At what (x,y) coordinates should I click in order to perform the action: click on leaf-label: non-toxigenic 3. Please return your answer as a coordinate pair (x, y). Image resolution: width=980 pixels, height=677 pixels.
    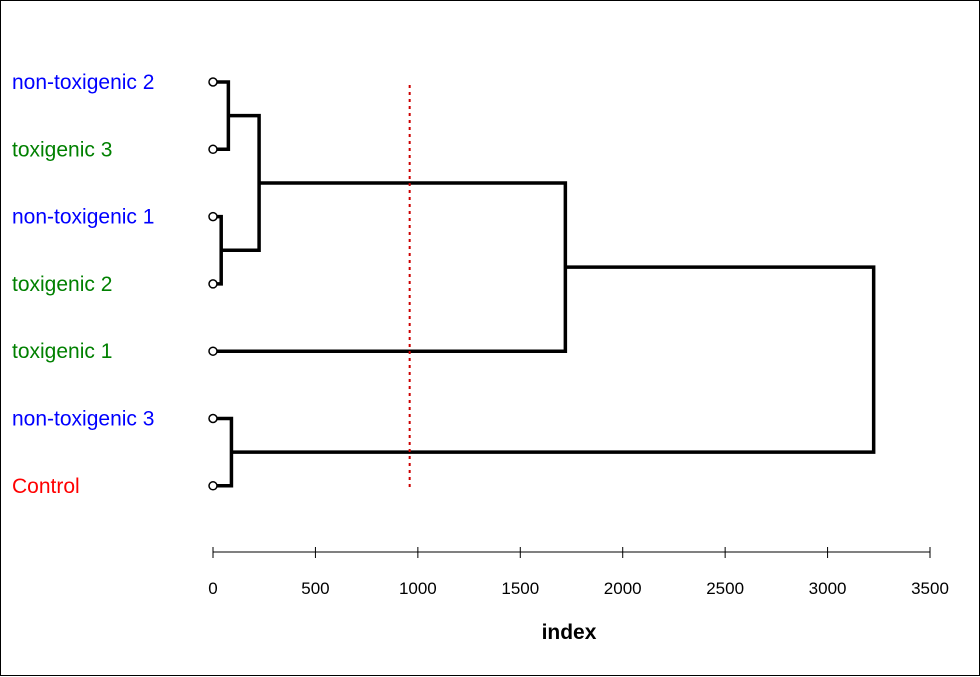
    Looking at the image, I should click on (83, 419).